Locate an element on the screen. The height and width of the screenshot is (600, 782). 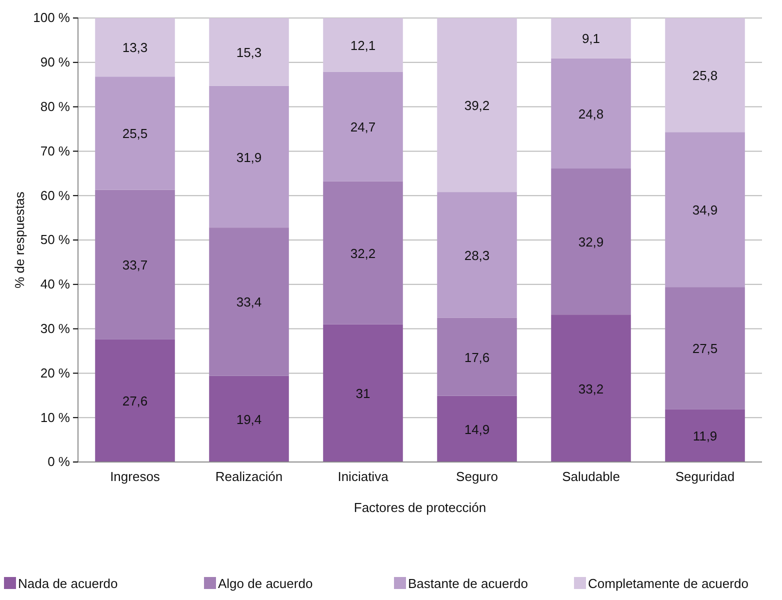
x-tick-label: Seguridad is located at coordinates (705, 476).